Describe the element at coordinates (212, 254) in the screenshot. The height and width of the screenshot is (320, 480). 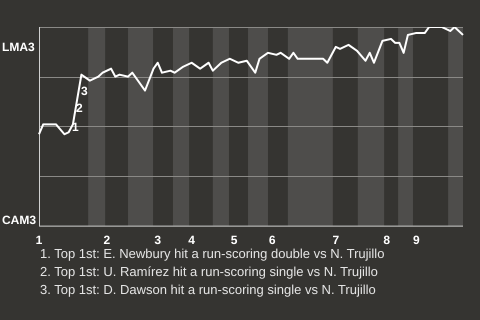
I see `text: 1. Top 1st: E. Newbury hit a run-scoring double vs N. Trujillo` at that location.